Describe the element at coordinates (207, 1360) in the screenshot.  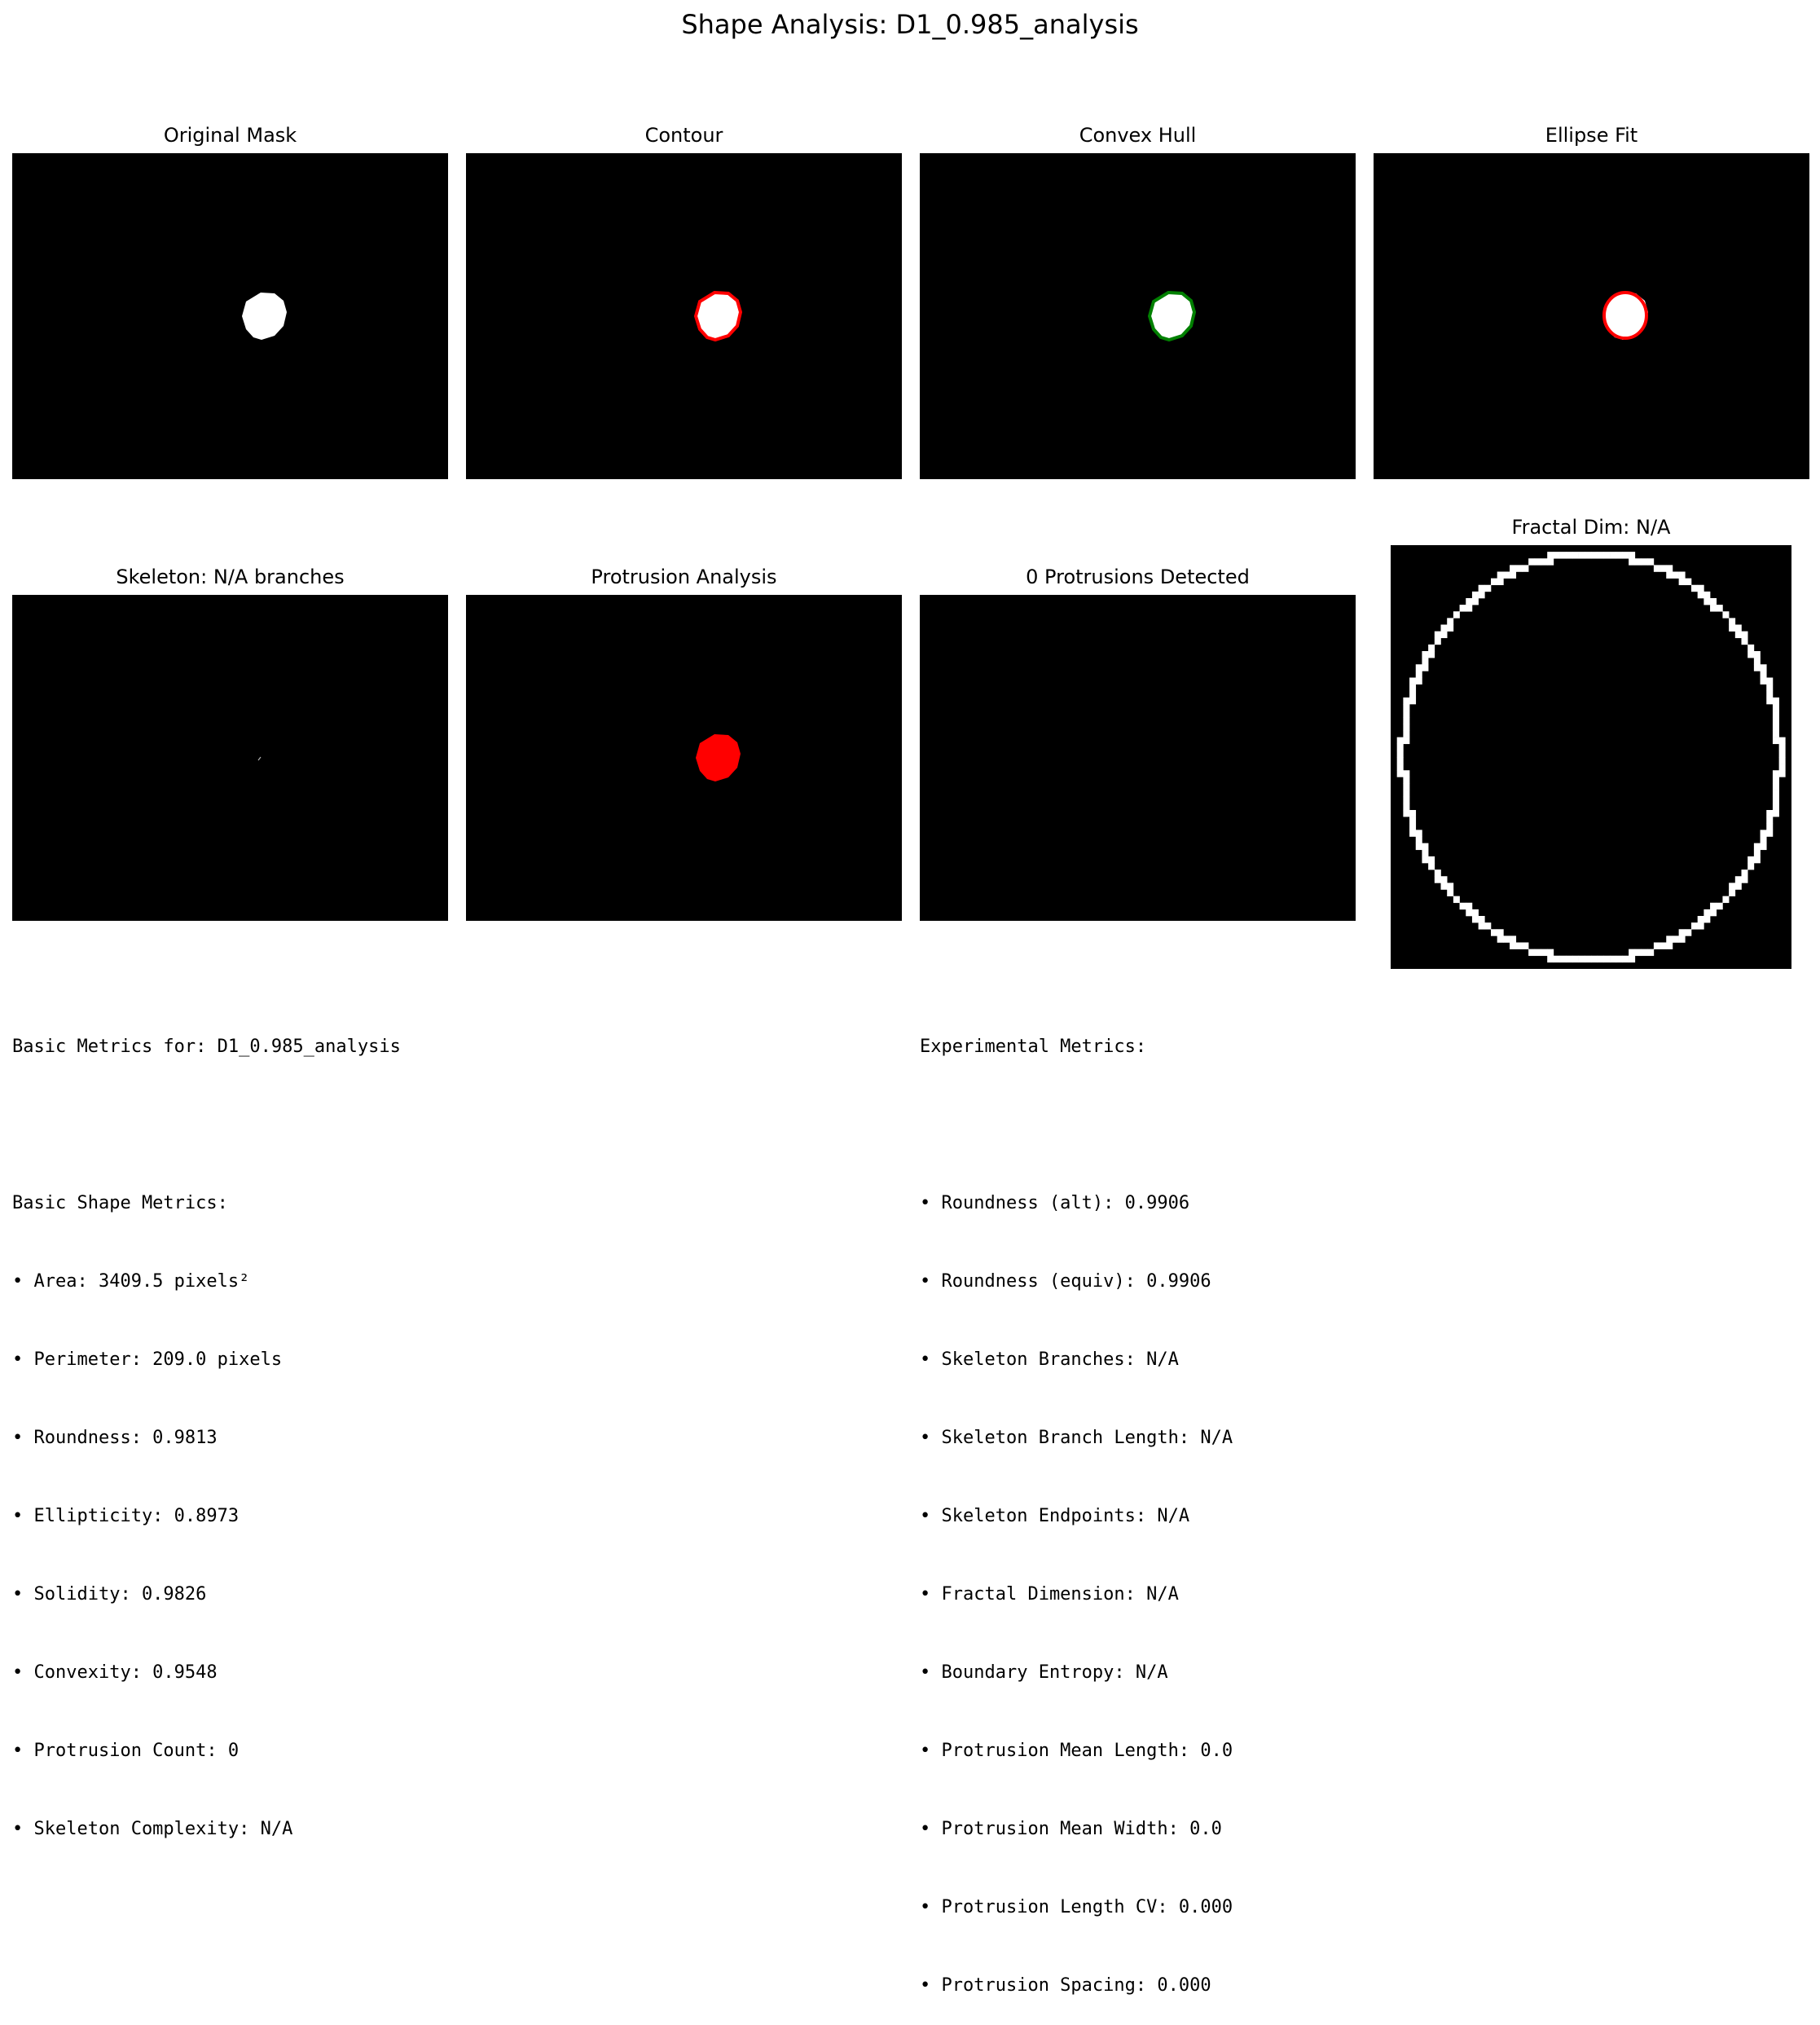
I see `metric-line: • Perimeter: 209.0 pixels` at that location.